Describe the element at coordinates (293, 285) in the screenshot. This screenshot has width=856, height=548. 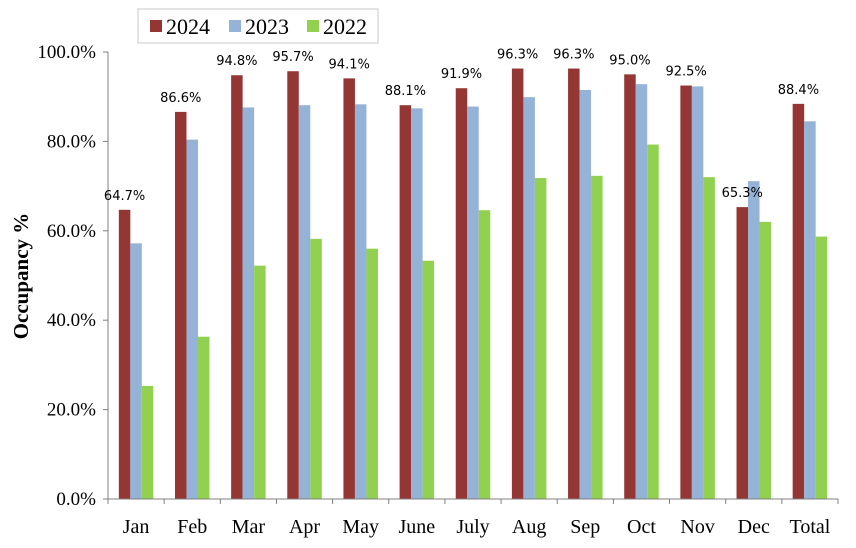
I see `bar-2024-apr` at that location.